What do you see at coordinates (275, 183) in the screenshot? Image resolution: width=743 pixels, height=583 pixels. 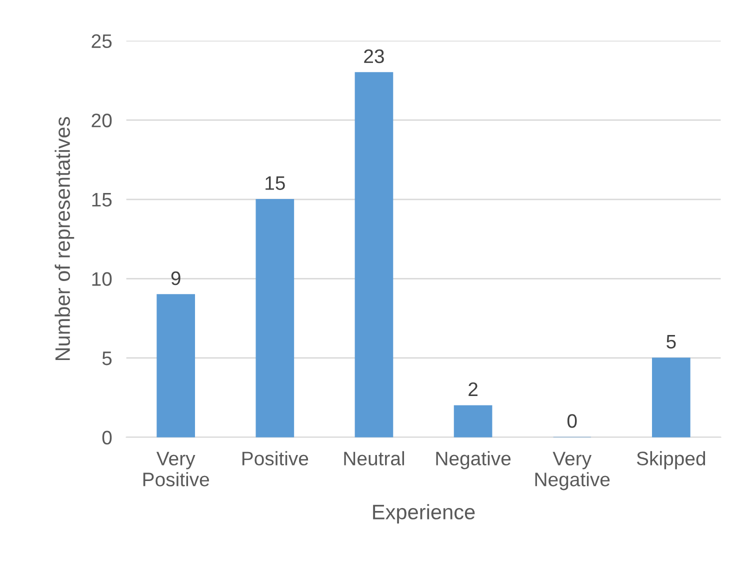 I see `data-label: 15` at bounding box center [275, 183].